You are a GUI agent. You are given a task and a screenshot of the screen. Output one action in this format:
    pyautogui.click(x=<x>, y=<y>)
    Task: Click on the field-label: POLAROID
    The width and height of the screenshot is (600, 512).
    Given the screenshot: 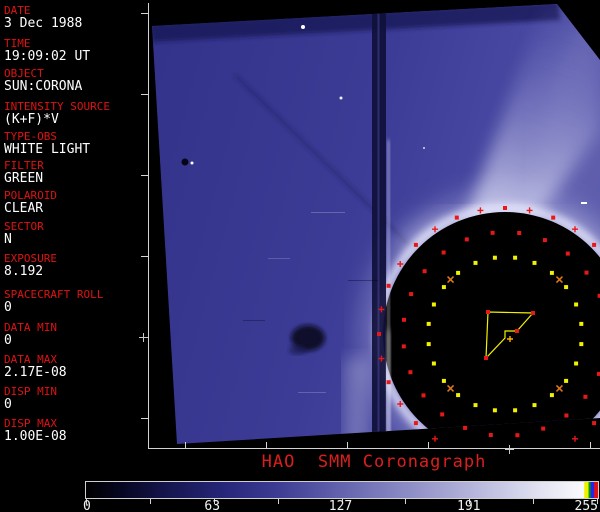 What is the action you would take?
    pyautogui.click(x=30, y=195)
    